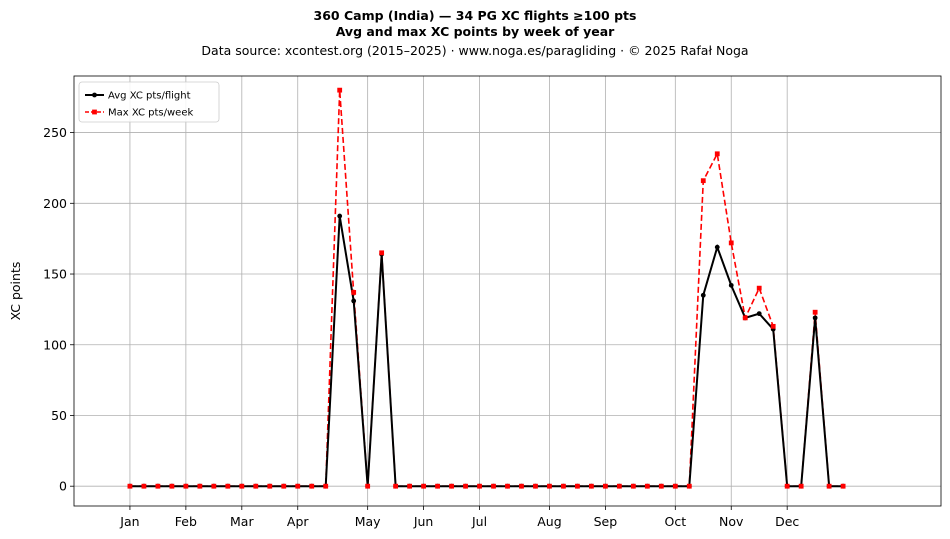  Describe the element at coordinates (731, 521) in the screenshot. I see `x-tick-label: Nov` at that location.